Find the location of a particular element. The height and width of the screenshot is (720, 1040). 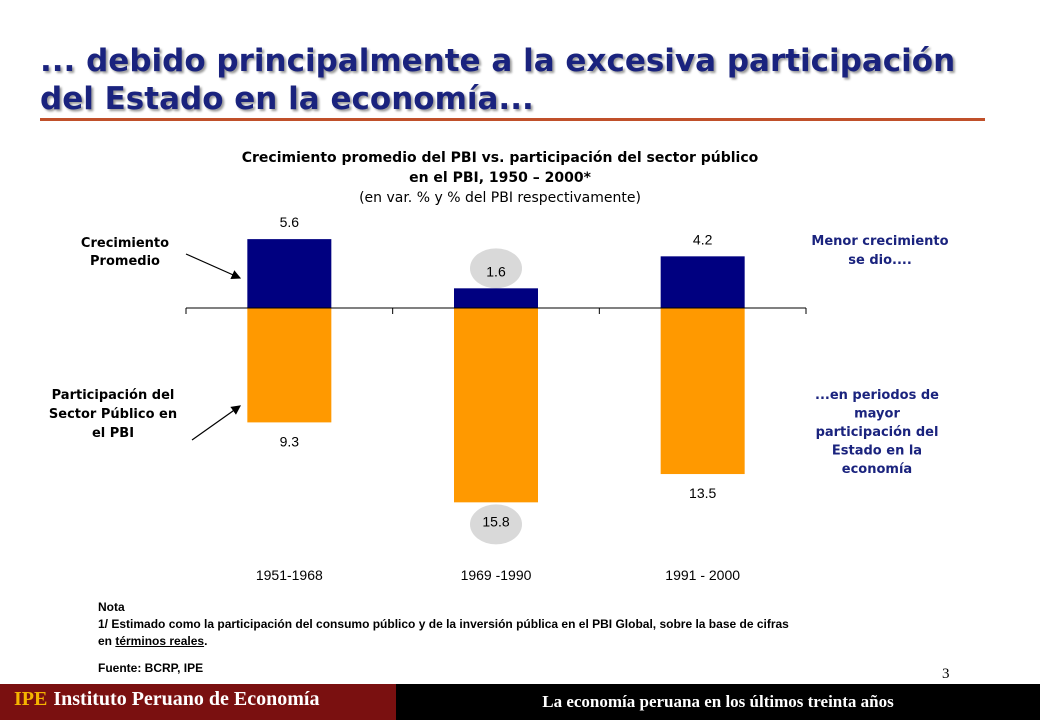

footer-org-name: Instituto Peruano de Economía is located at coordinates (186, 699).